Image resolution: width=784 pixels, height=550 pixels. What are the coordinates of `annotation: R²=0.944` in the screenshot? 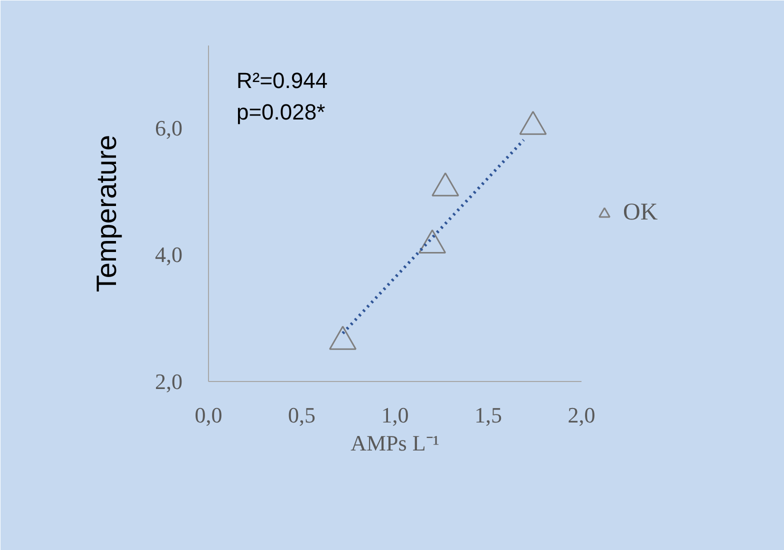 It's located at (282, 80).